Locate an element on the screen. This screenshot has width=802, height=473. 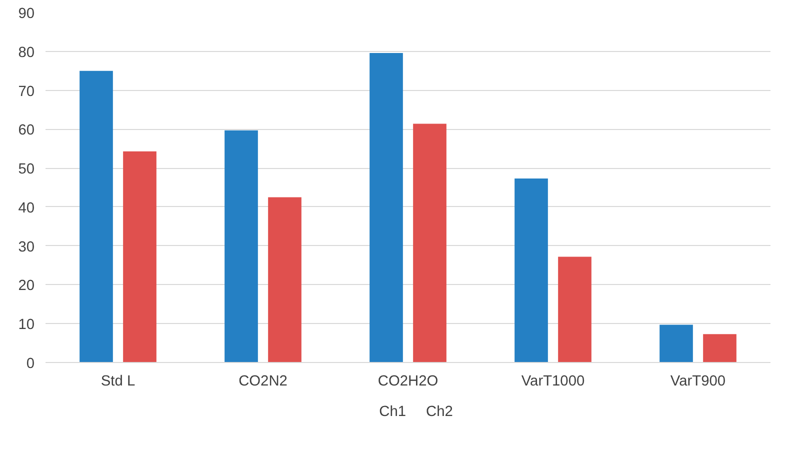
y-tick-label: 50 is located at coordinates (26, 170).